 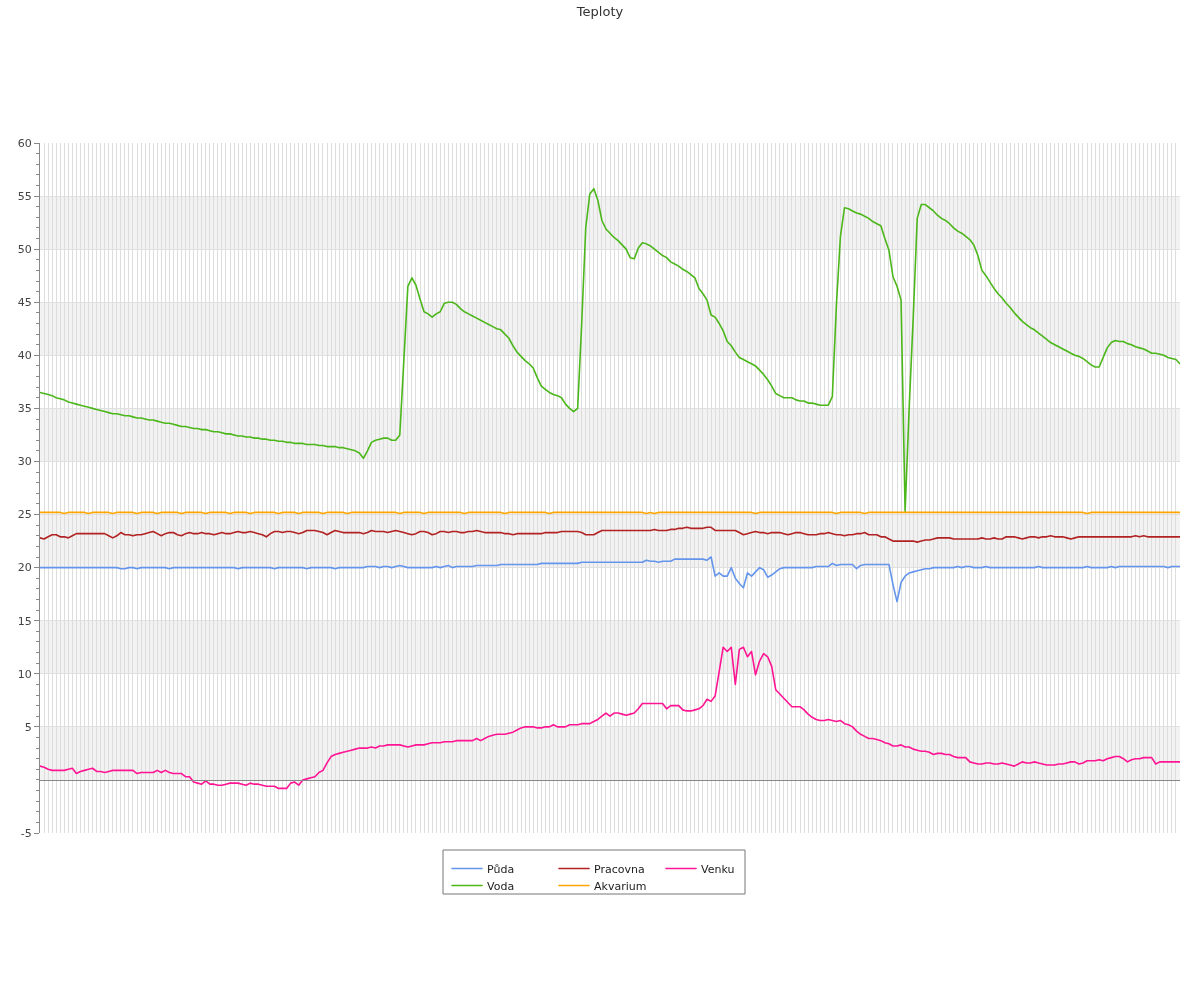 What do you see at coordinates (24, 462) in the screenshot?
I see `y-tick-label: 30` at bounding box center [24, 462].